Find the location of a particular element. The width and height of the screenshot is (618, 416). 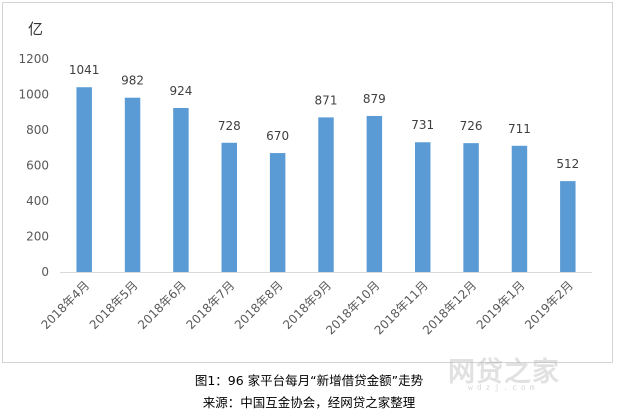

data-label: 726 is located at coordinates (471, 126).